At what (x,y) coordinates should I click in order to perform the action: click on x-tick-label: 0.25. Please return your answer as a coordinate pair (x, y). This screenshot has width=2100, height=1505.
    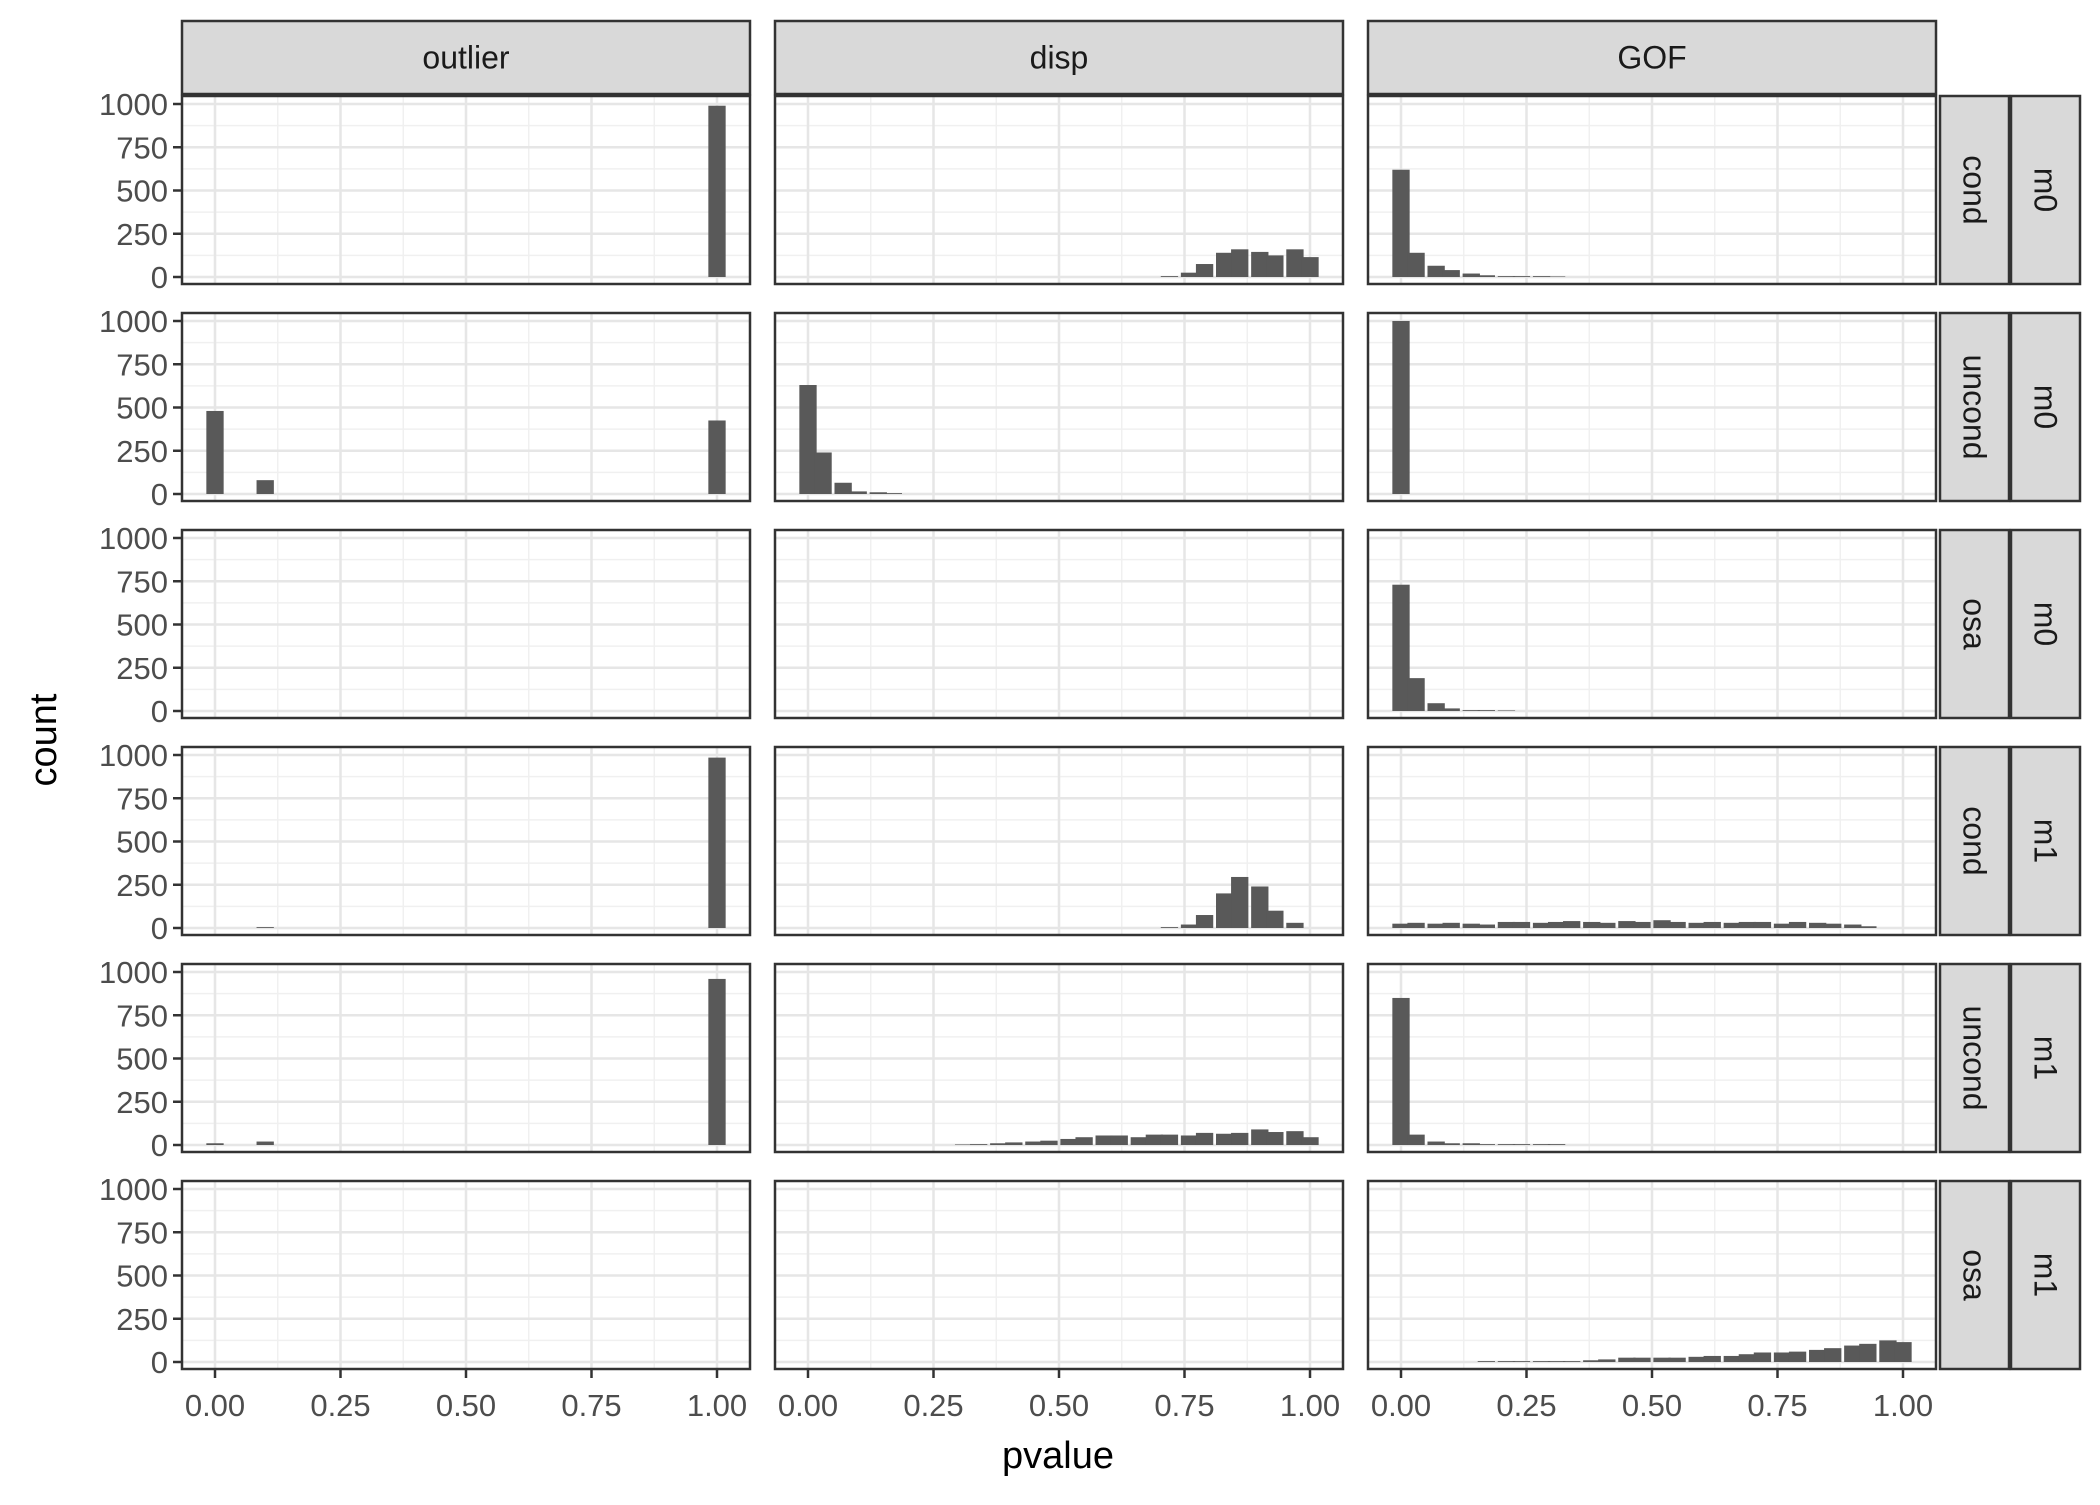
    Looking at the image, I should click on (933, 1405).